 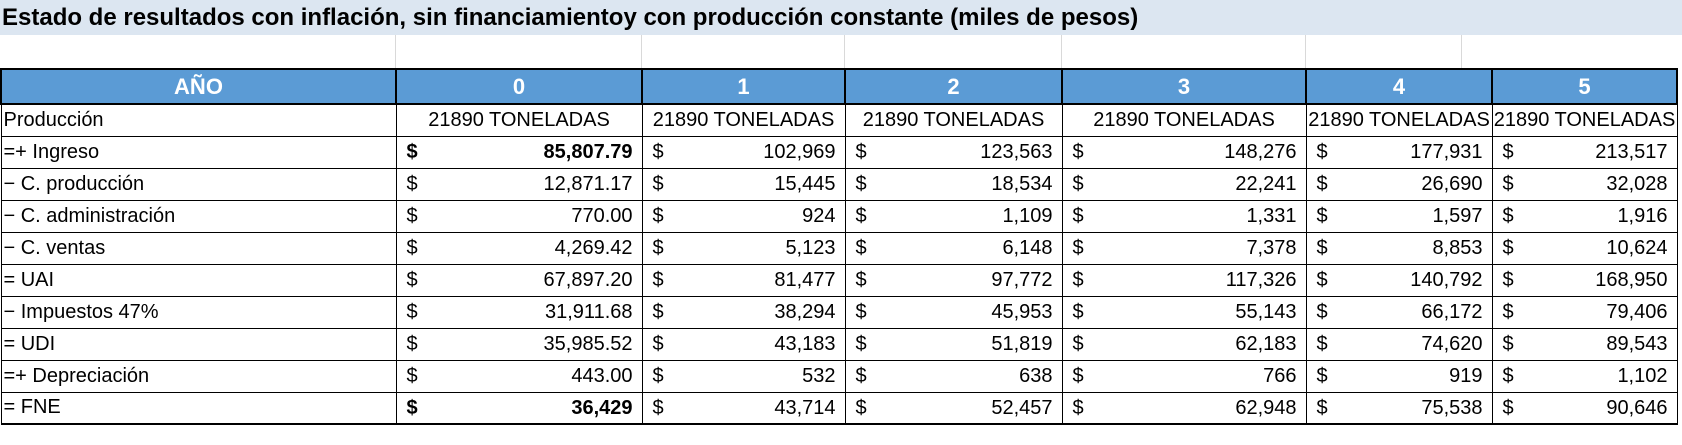 I want to click on row-label: − Impuestos 47%, so click(x=198, y=312).